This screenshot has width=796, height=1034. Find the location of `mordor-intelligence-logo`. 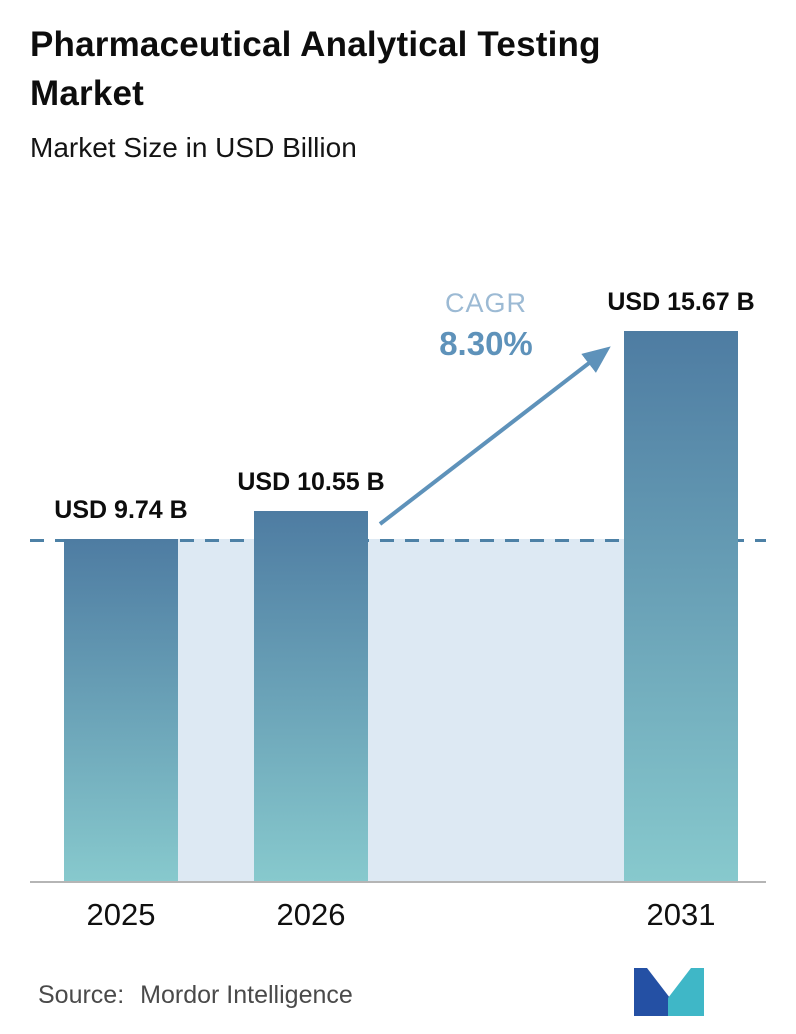

mordor-intelligence-logo is located at coordinates (669, 992).